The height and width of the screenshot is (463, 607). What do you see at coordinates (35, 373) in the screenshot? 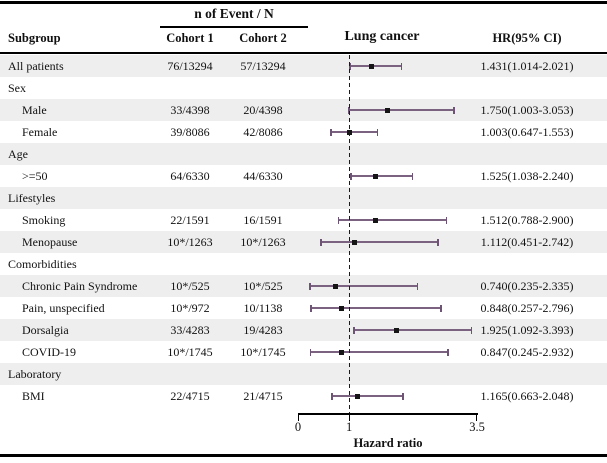
I see `subgroup-label: Laboratory` at bounding box center [35, 373].